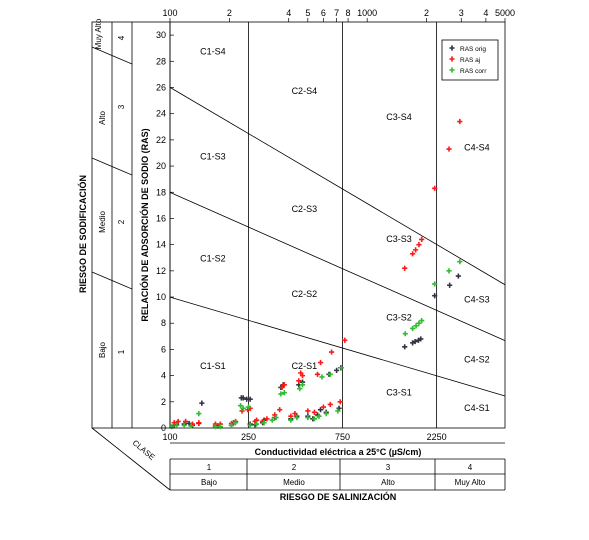 This screenshot has height=540, width=589. I want to click on legend-label: RAS orig, so click(473, 49).